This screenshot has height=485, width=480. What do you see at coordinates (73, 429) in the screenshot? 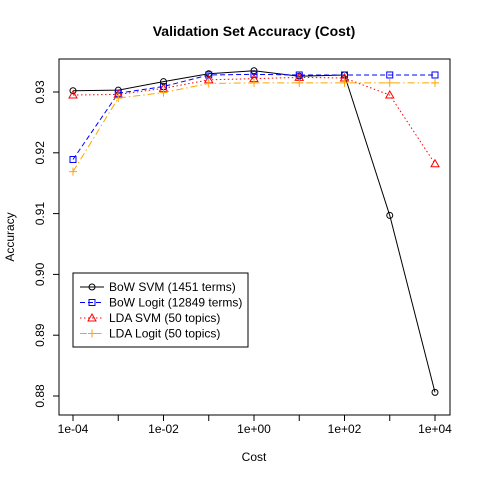
I see `x-tick-label: 1e-04` at bounding box center [73, 429].